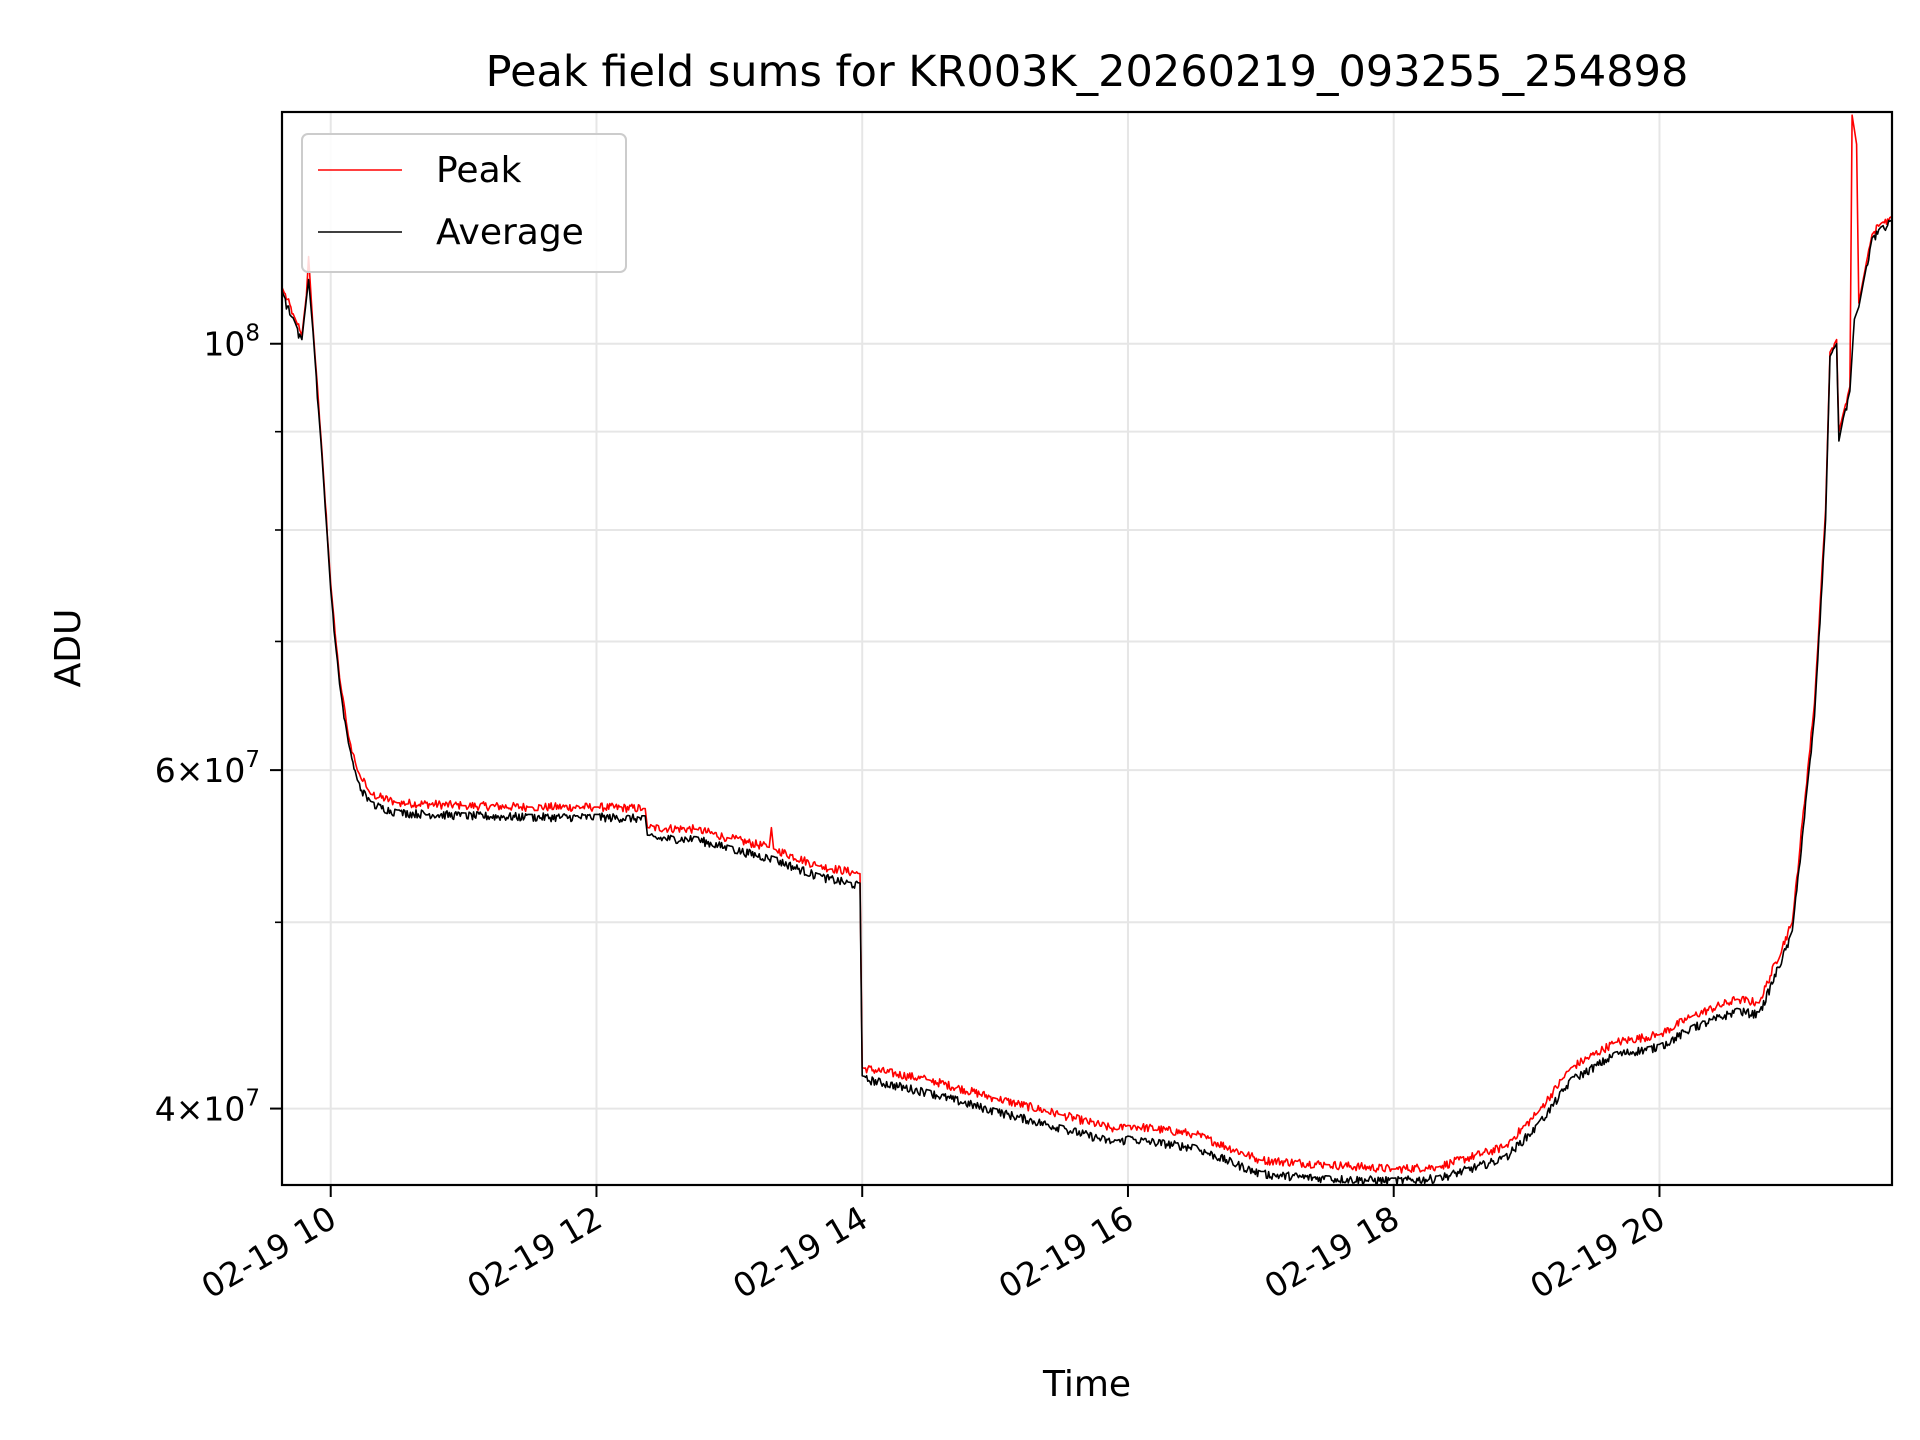 Image resolution: width=1920 pixels, height=1440 pixels. Describe the element at coordinates (207, 768) in the screenshot. I see `y-tick-label: 6×107` at that location.